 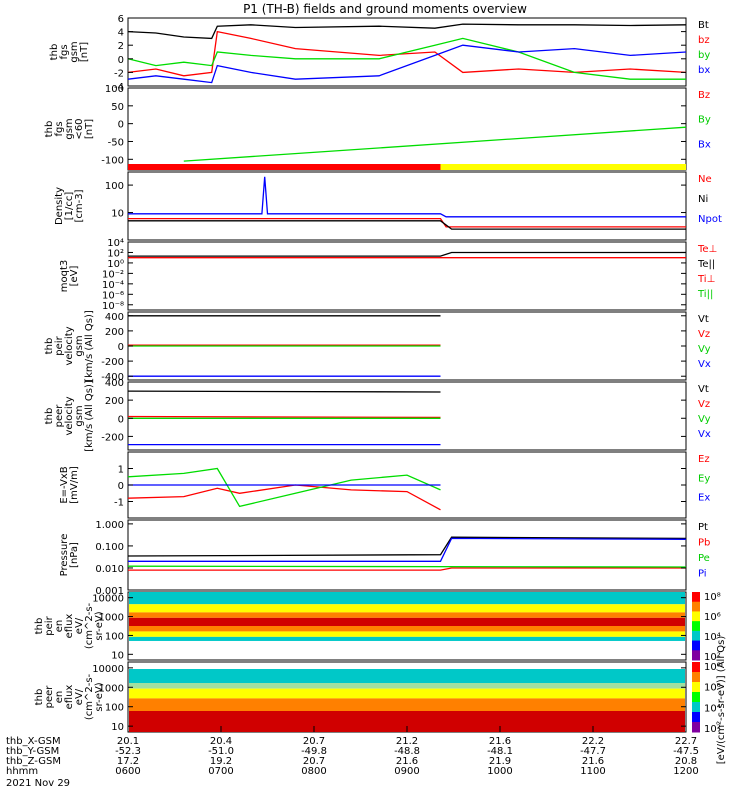 What do you see at coordinates (113, 306) in the screenshot?
I see `y-tick-label: 10⁻⁸` at bounding box center [113, 306].